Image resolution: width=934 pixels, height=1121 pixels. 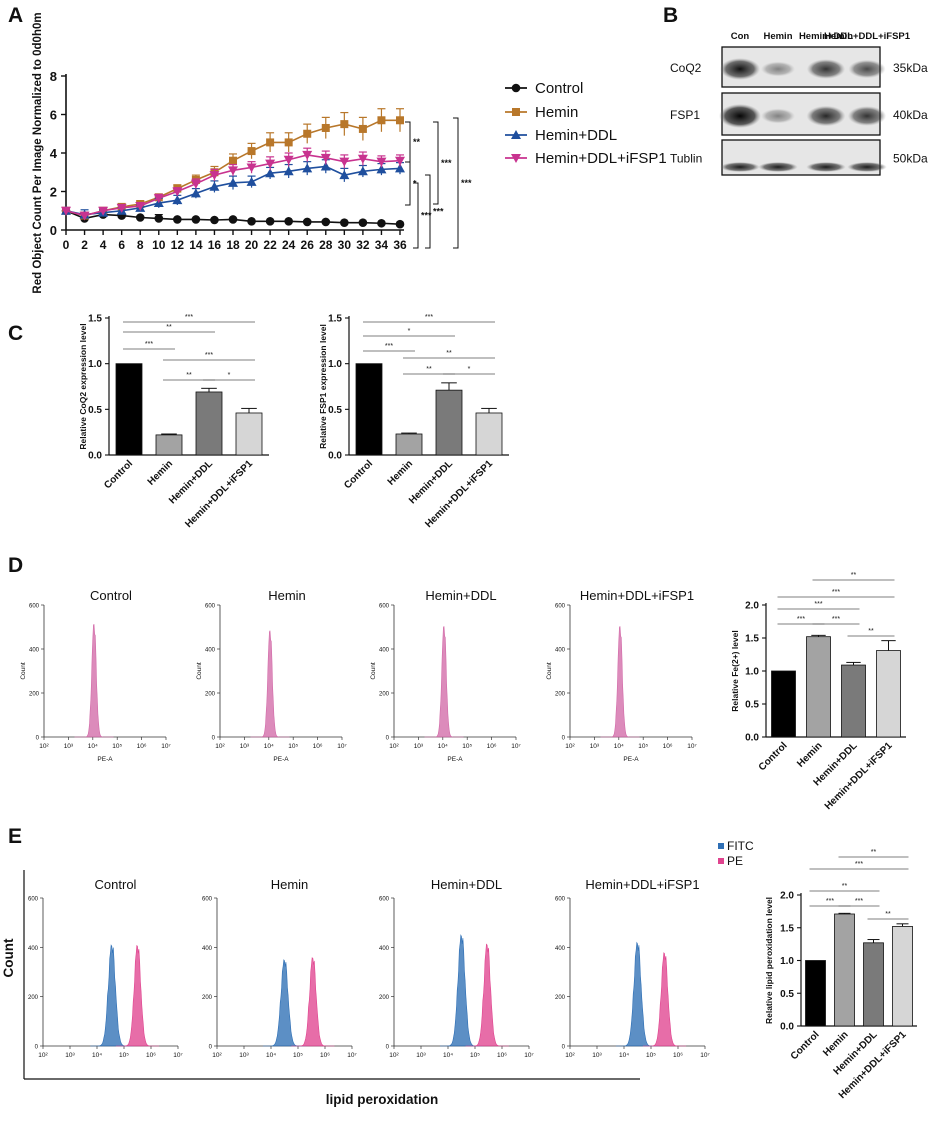 I want to click on x-tick-label: 22, so click(x=270, y=245).